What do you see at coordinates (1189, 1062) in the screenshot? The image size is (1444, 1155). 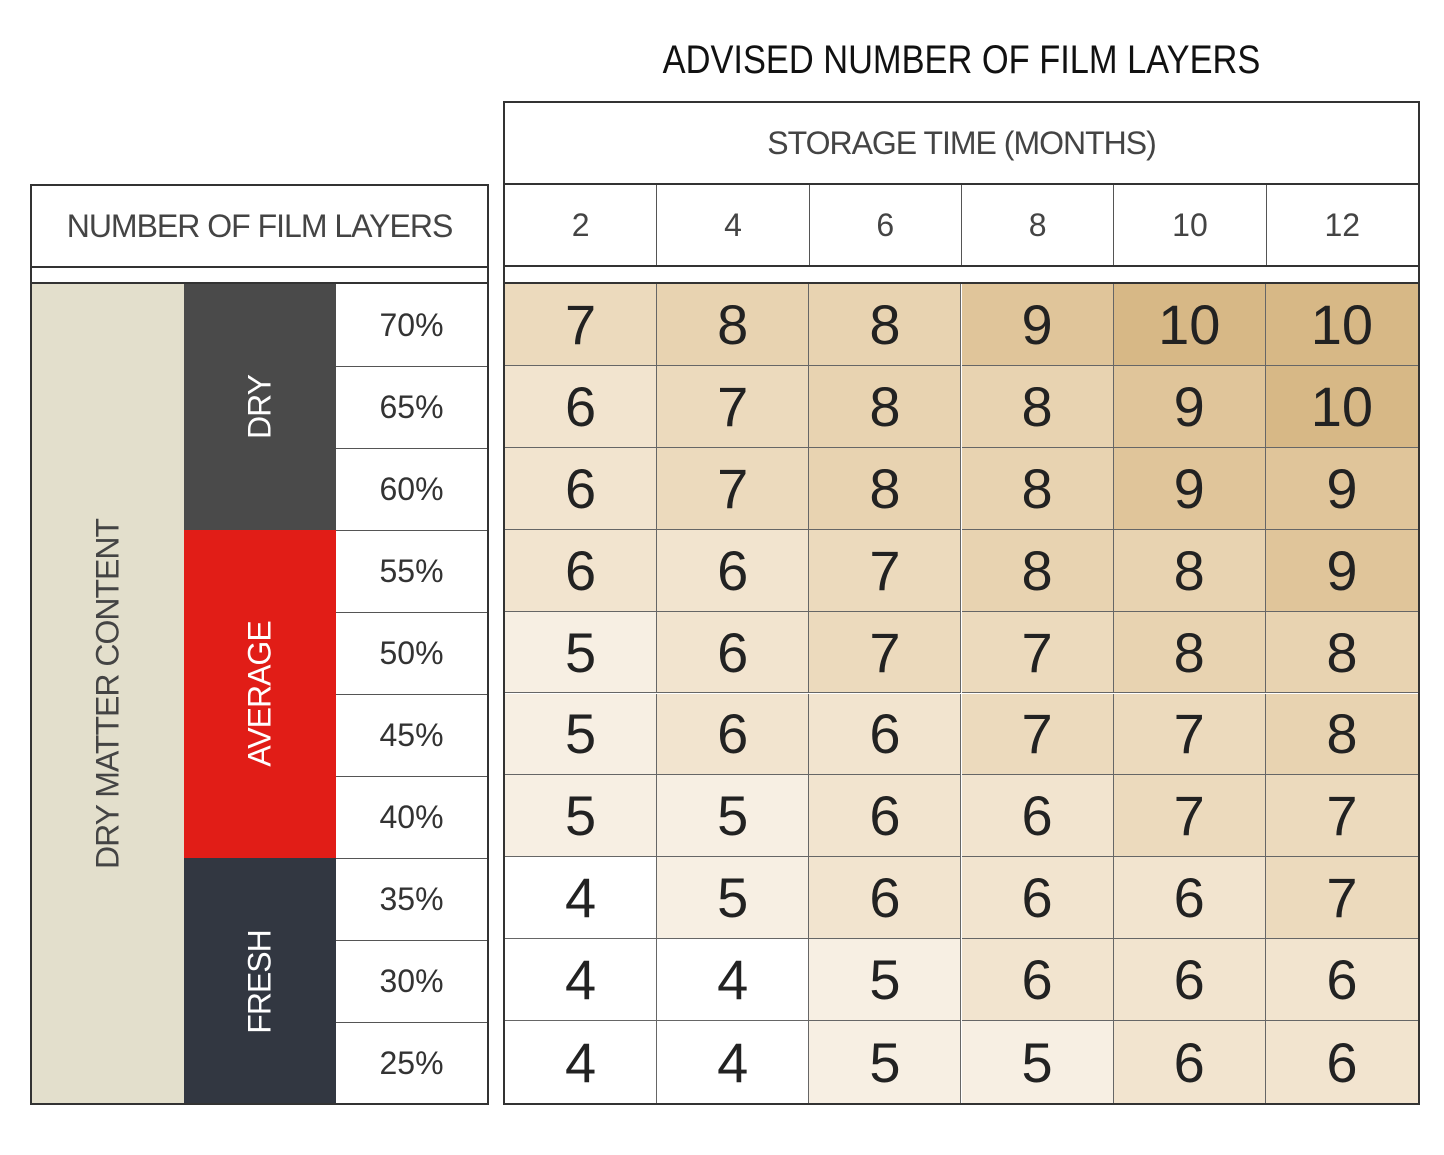 I see `cell-r9-c4: 6` at bounding box center [1189, 1062].